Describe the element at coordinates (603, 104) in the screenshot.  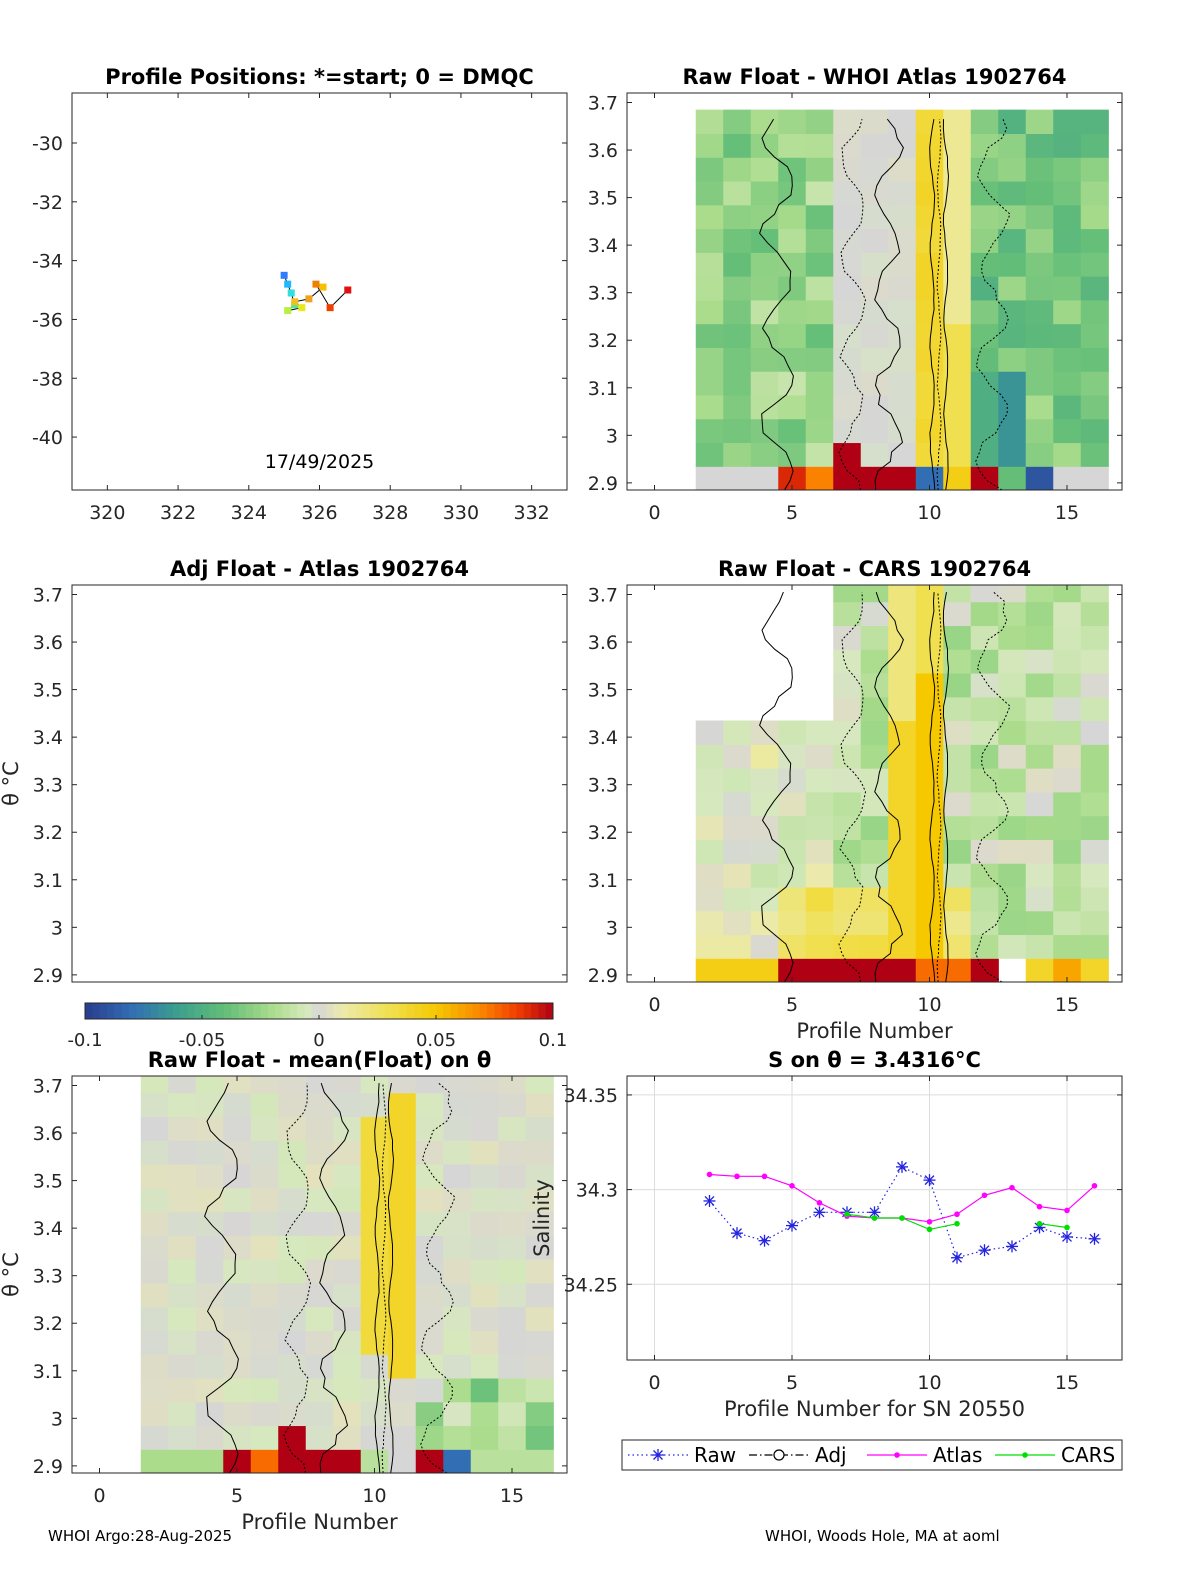
I see `y-tick-label: 3.7` at that location.